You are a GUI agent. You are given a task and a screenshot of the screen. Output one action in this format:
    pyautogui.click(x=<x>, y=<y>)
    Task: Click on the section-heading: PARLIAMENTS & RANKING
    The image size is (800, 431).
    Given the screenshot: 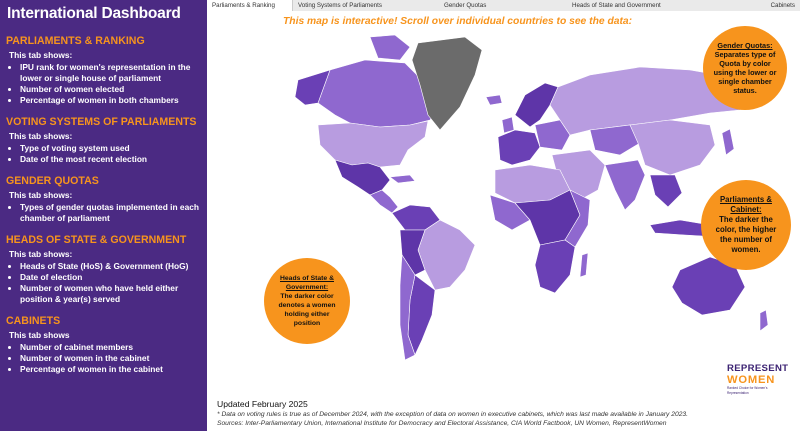 What is the action you would take?
    pyautogui.click(x=75, y=41)
    